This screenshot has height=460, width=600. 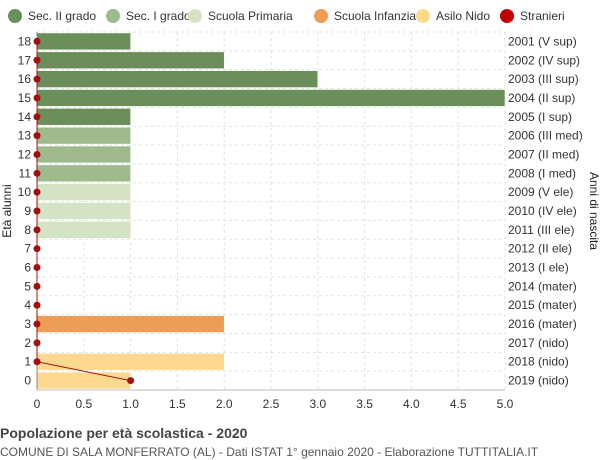 I want to click on y2-tick-year: 2008 (I med), so click(x=542, y=173).